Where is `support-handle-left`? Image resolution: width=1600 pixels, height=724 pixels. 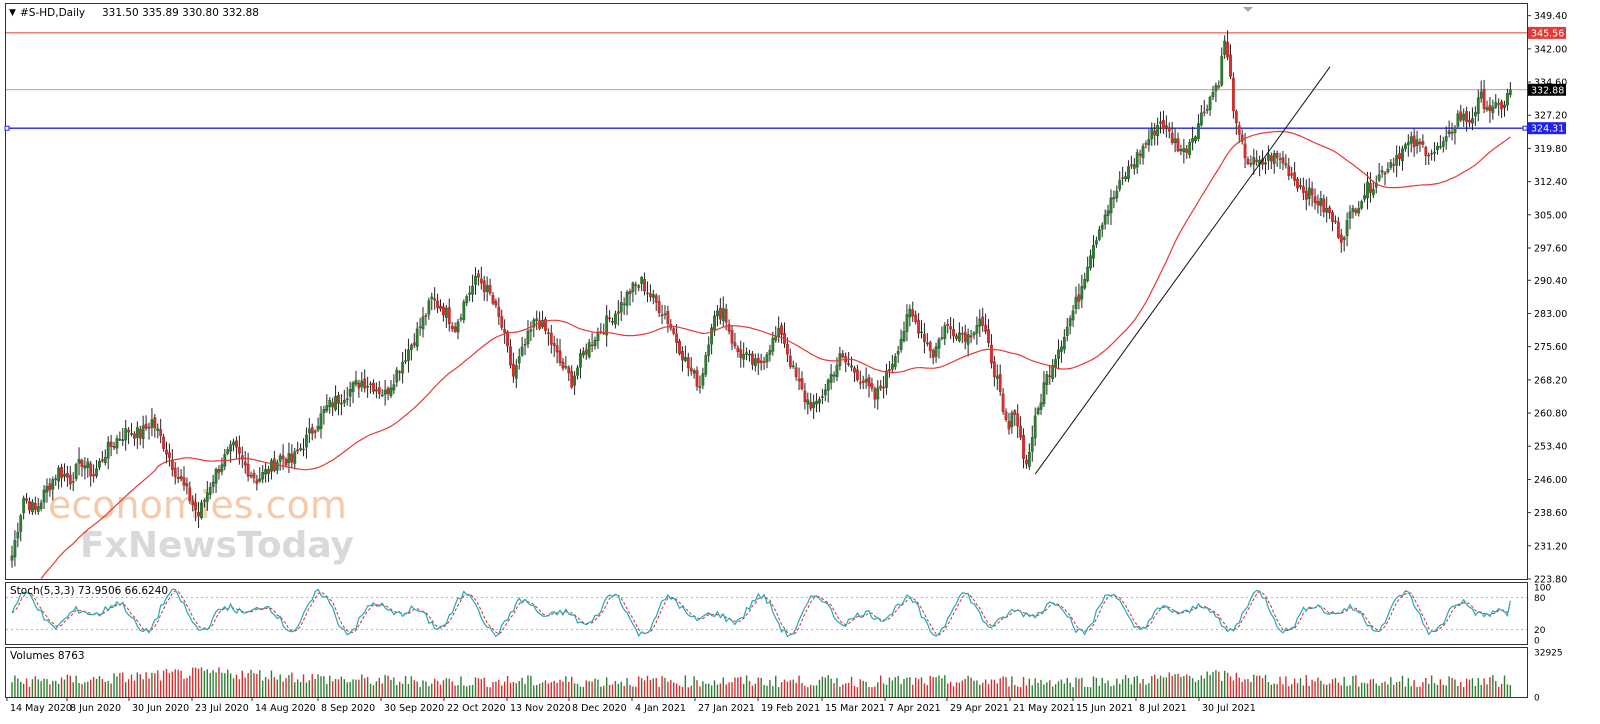
support-handle-left is located at coordinates (7, 128).